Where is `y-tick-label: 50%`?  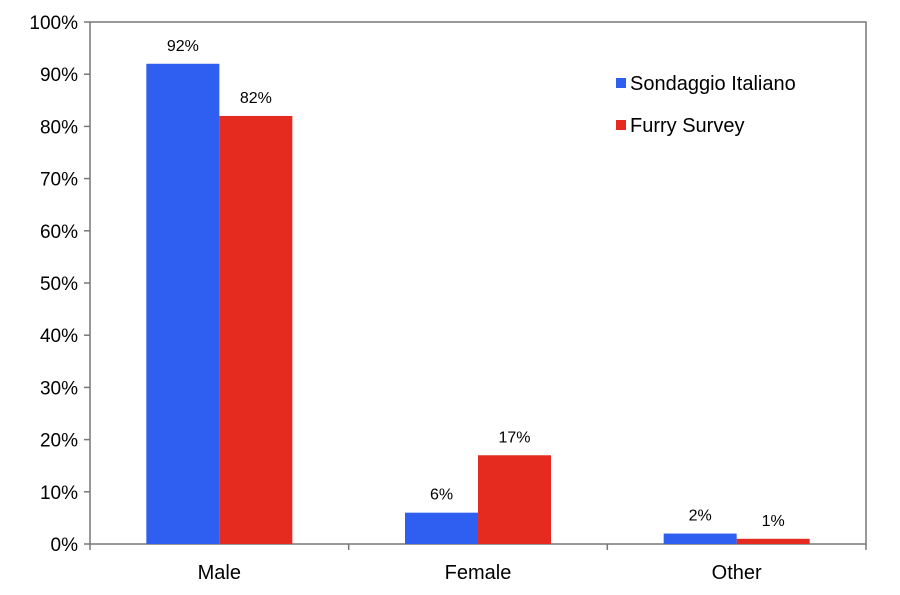 y-tick-label: 50% is located at coordinates (59, 284).